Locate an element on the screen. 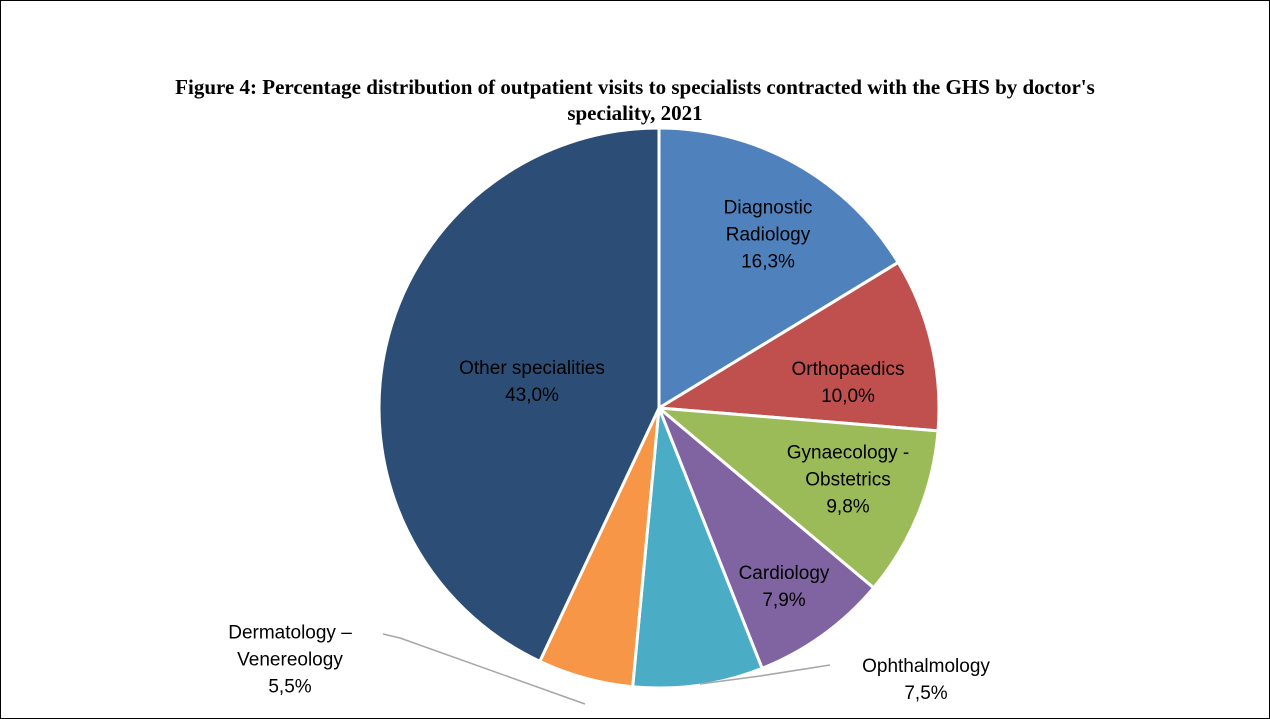  slice-label: Other specialities 43,0% is located at coordinates (532, 382).